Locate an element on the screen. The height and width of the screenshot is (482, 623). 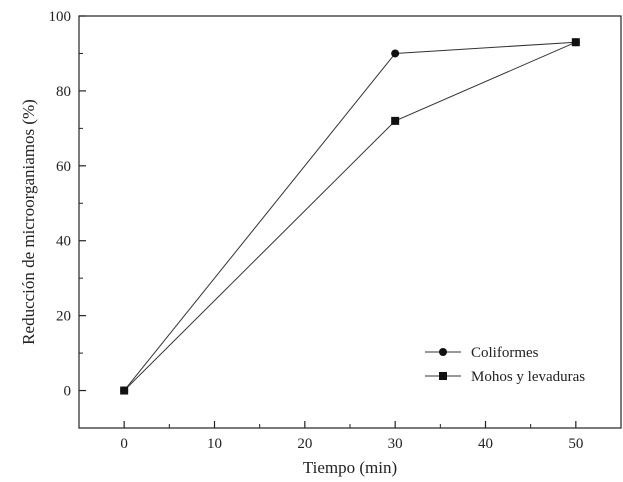
legend-marker-square is located at coordinates (443, 376).